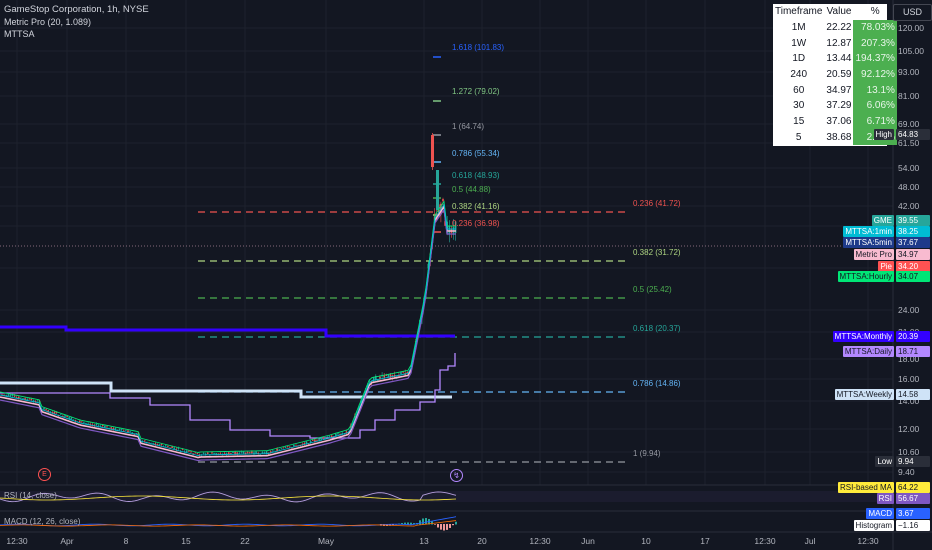 Image resolution: width=932 pixels, height=550 pixels. What do you see at coordinates (912, 12) in the screenshot?
I see `currency-button: USD` at bounding box center [912, 12].